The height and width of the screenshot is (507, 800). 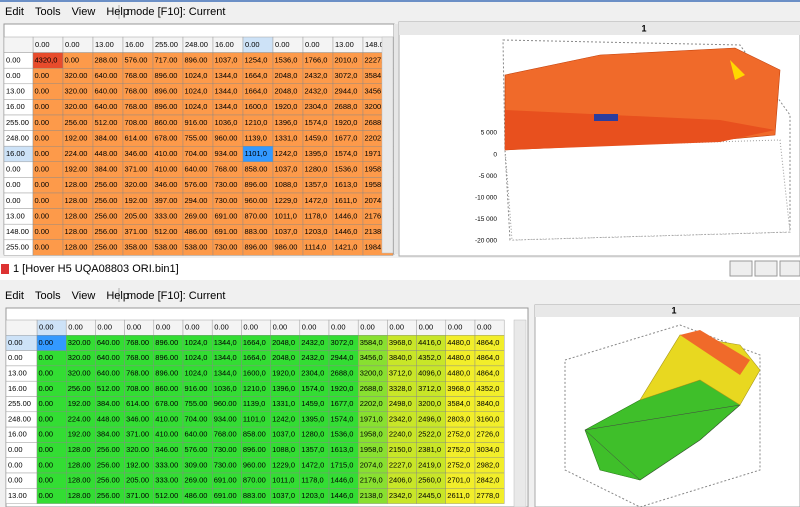 What do you see at coordinates (789, 268) in the screenshot?
I see `close-button` at bounding box center [789, 268].